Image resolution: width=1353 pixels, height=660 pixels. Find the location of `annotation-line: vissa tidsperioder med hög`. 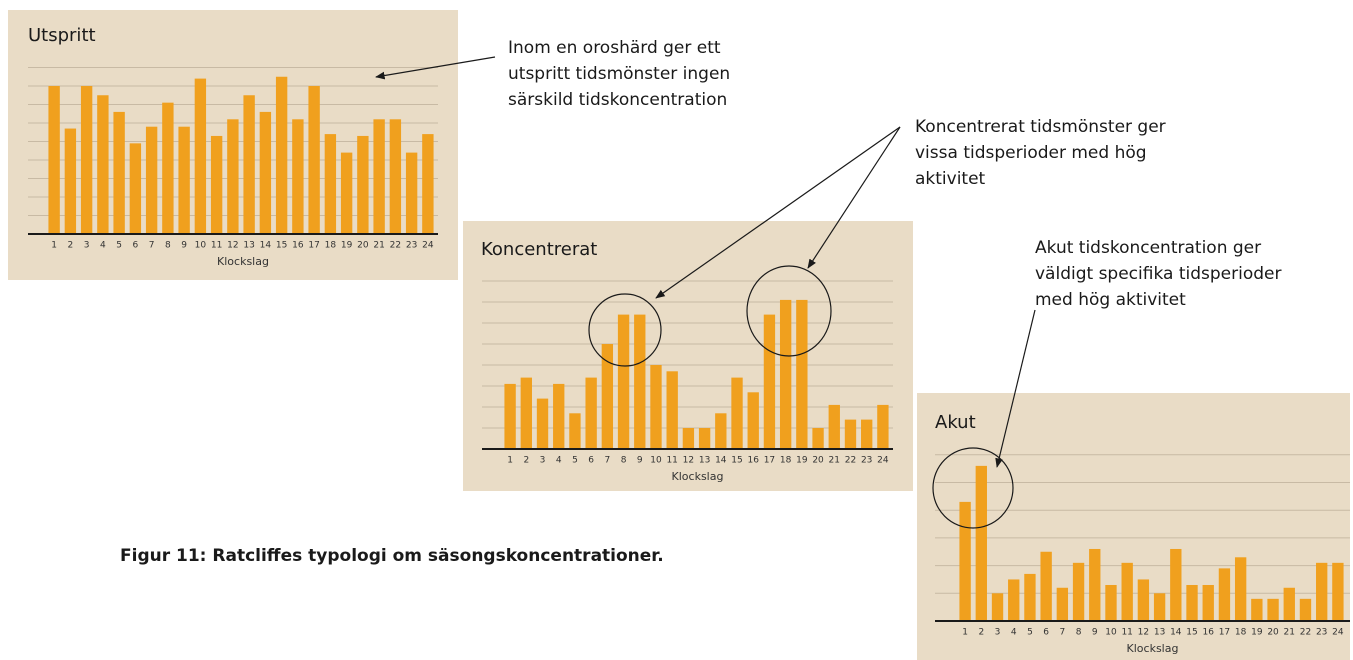

annotation-line: vissa tidsperioder med hög is located at coordinates (1031, 153).